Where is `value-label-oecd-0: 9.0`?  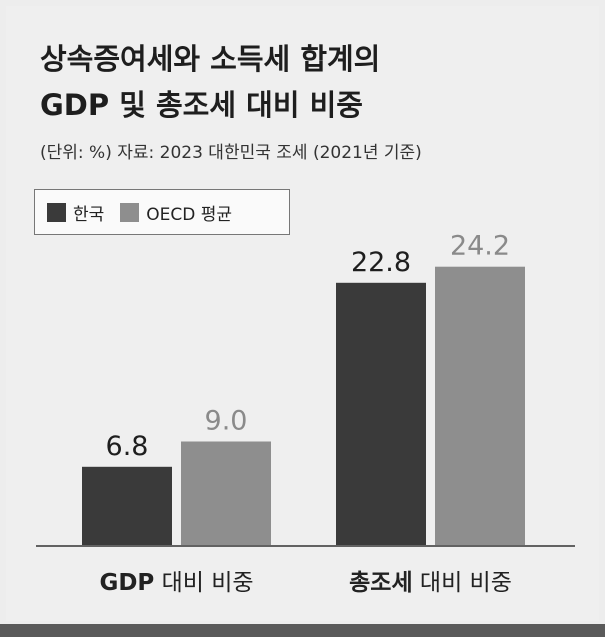 value-label-oecd-0: 9.0 is located at coordinates (226, 421).